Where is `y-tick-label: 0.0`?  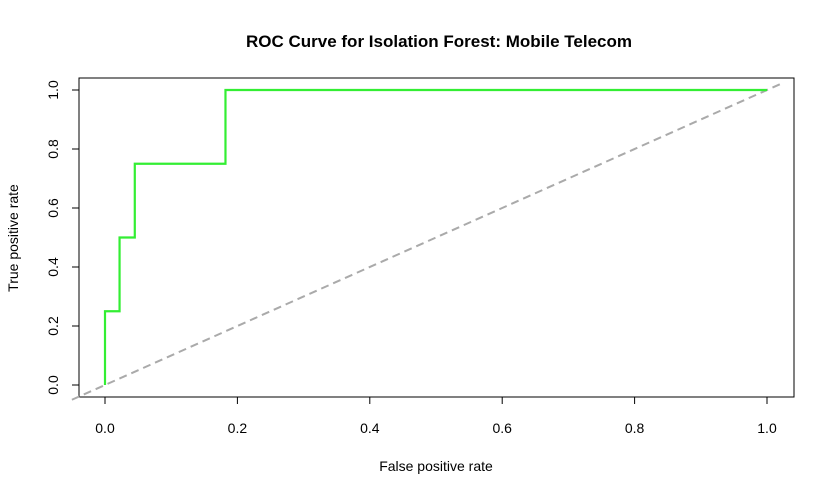 y-tick-label: 0.0 is located at coordinates (53, 385).